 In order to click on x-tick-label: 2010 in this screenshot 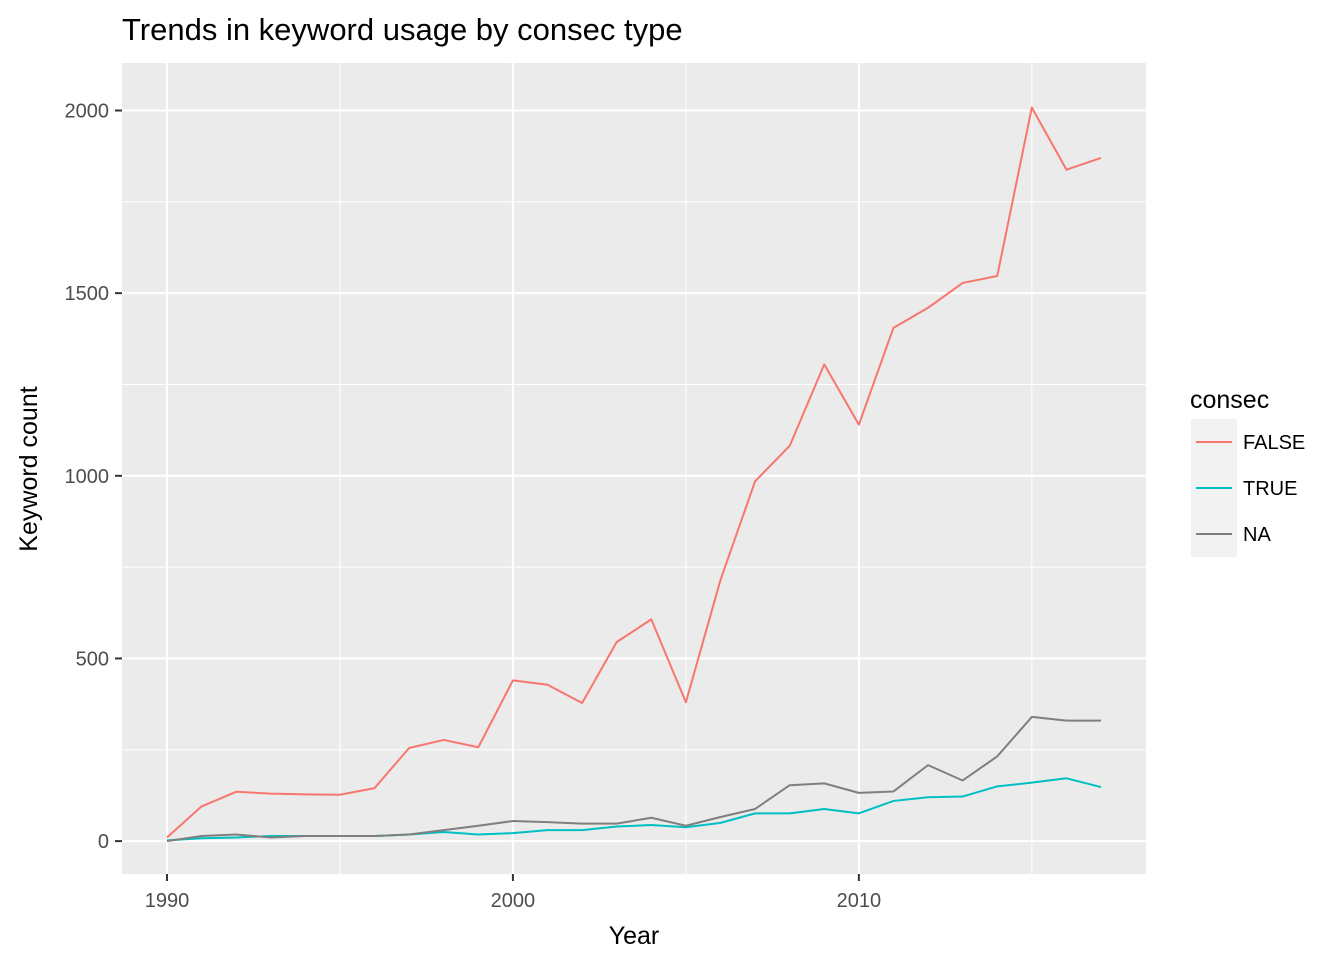, I will do `click(859, 901)`.